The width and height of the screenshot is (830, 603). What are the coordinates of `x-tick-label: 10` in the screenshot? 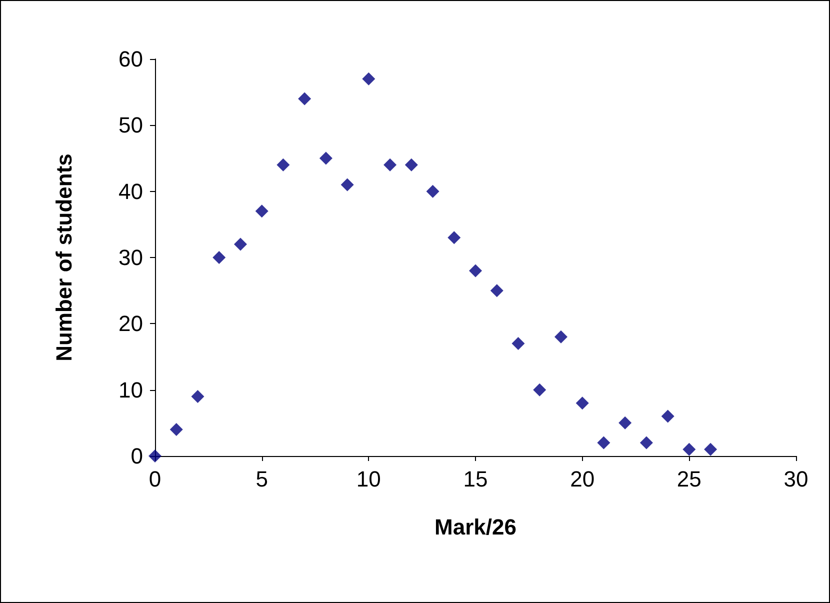 It's located at (368, 479).